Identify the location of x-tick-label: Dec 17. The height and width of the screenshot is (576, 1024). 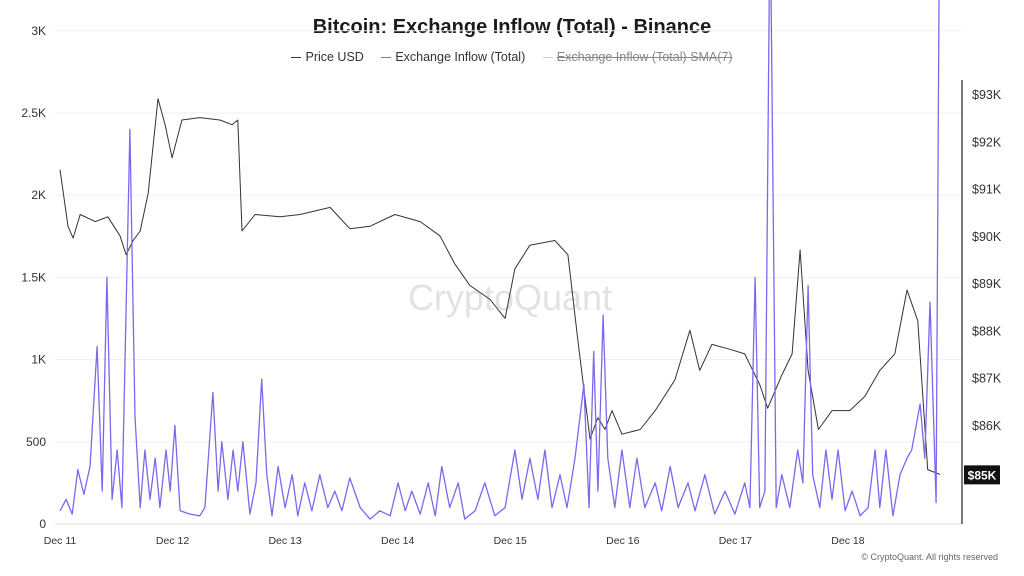
(735, 541).